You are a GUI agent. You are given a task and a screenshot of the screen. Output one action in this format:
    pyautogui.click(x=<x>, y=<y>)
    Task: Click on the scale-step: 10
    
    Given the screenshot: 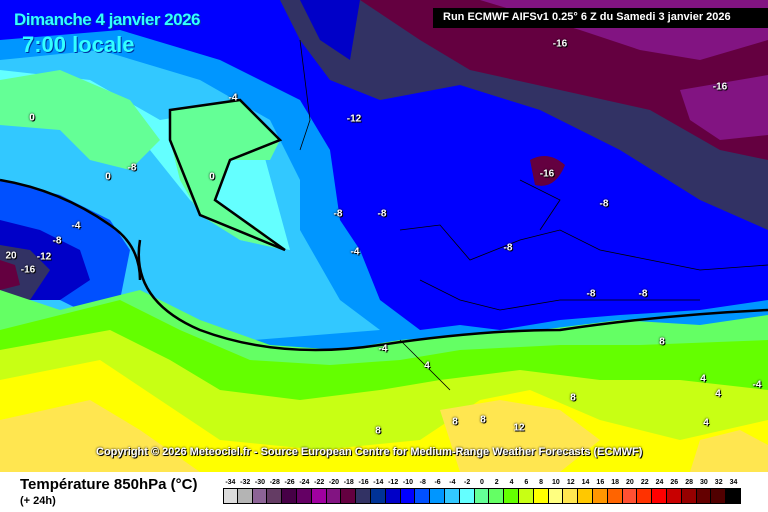 What is the action you would take?
    pyautogui.click(x=556, y=491)
    